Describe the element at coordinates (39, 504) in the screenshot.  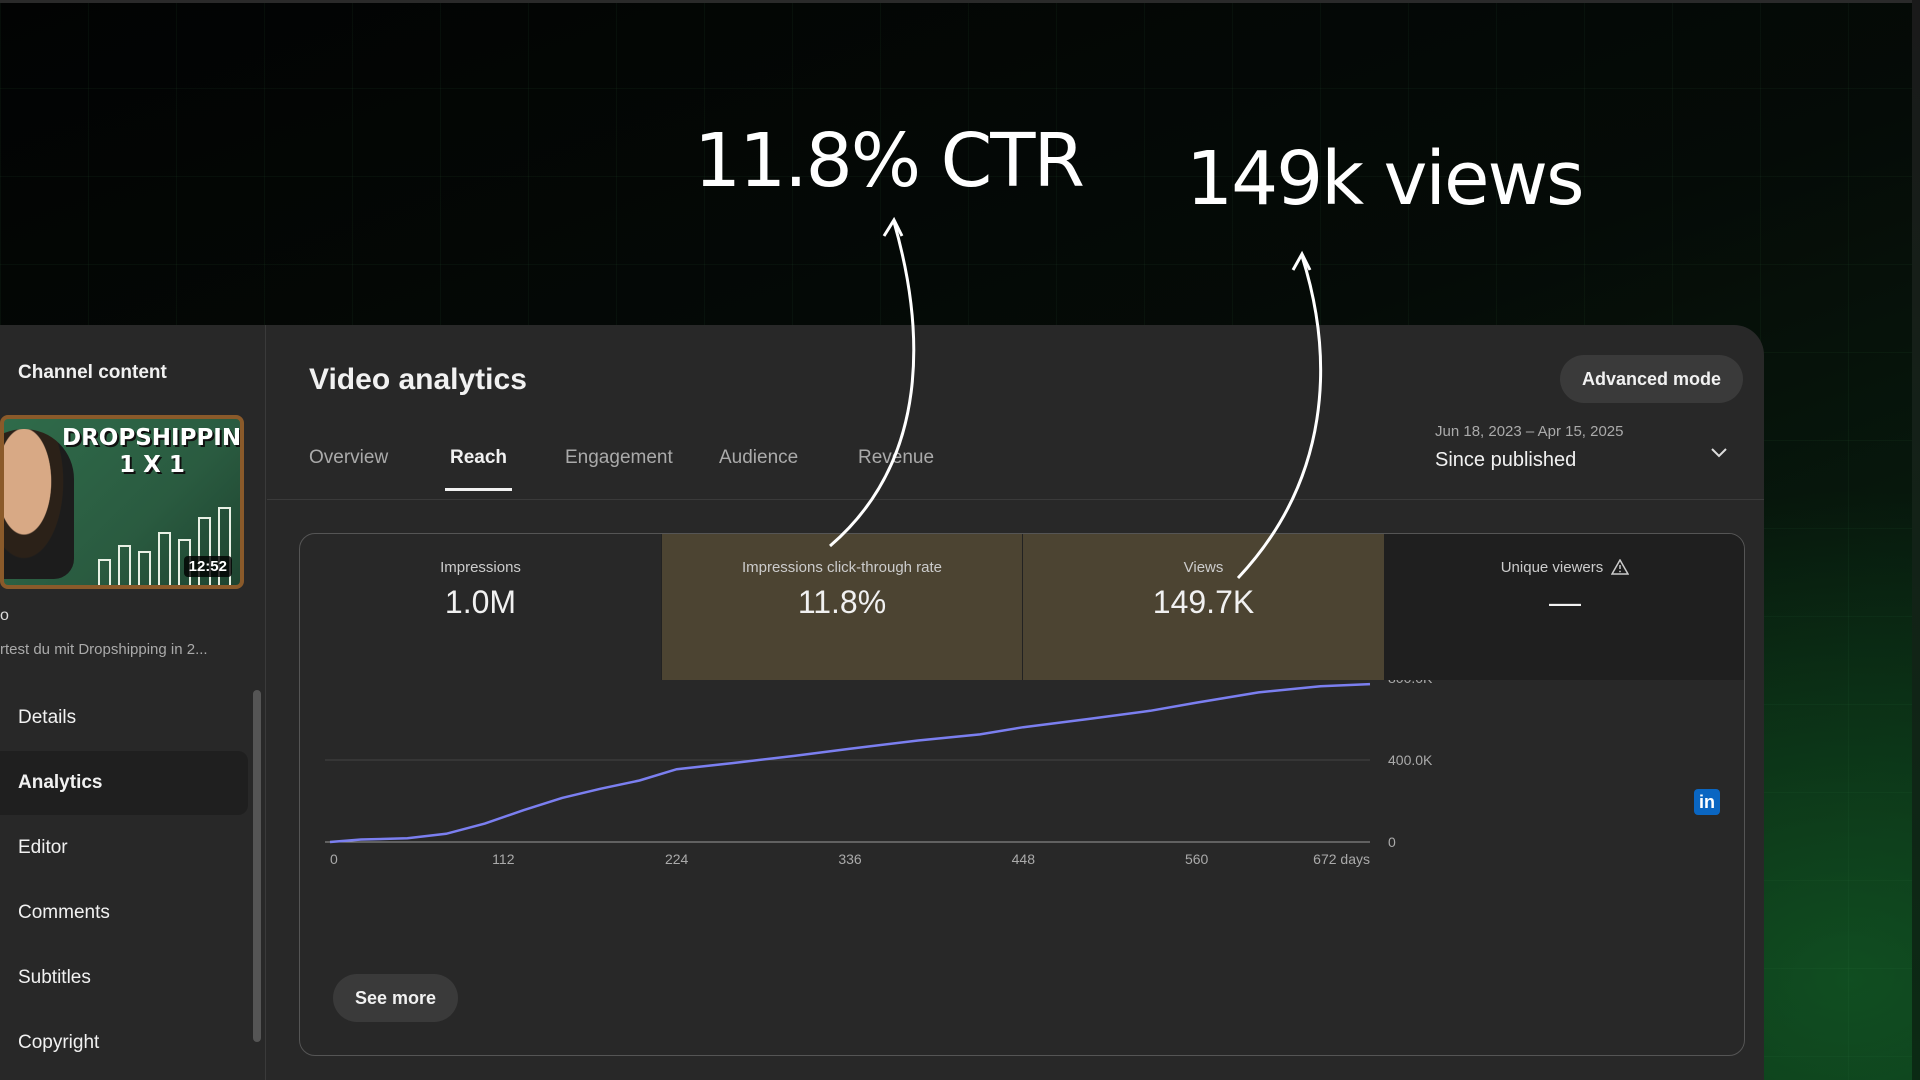
I see `thumbnail-person` at that location.